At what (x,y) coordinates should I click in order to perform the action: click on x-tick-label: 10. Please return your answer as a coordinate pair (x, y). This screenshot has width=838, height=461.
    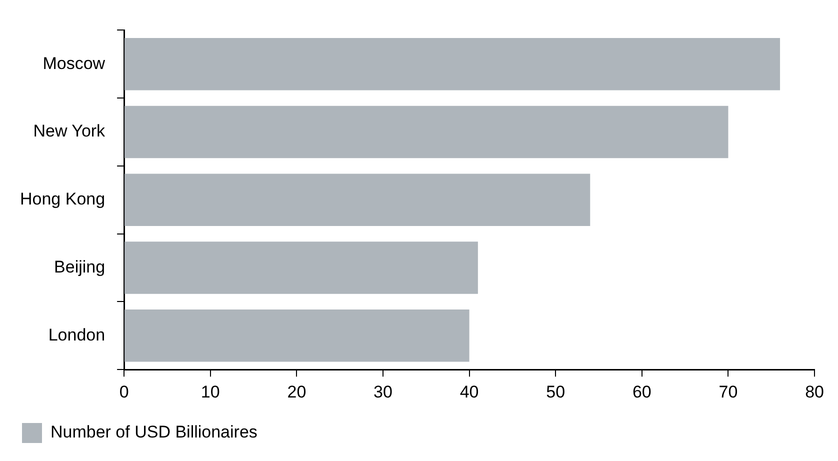
    Looking at the image, I should click on (210, 392).